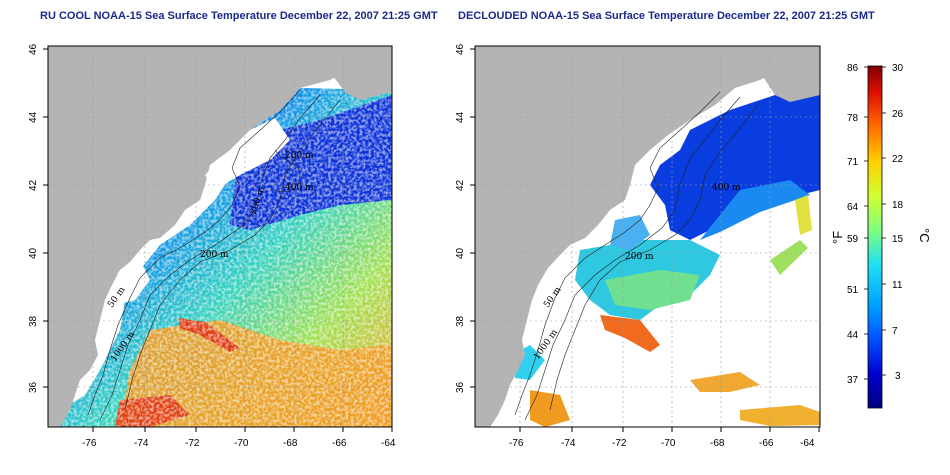  What do you see at coordinates (516, 443) in the screenshot?
I see `right-lon-tick-76: -76` at bounding box center [516, 443].